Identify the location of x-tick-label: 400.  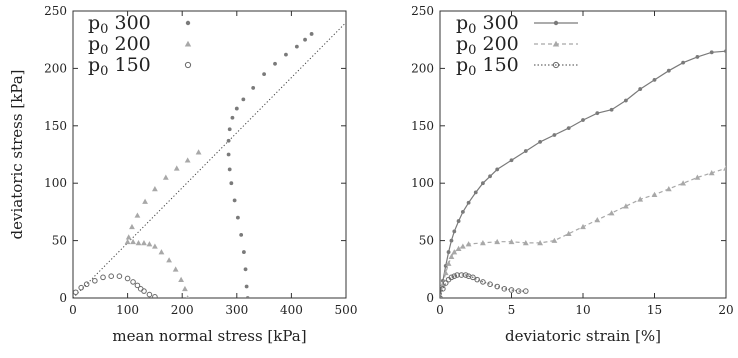
(291, 310).